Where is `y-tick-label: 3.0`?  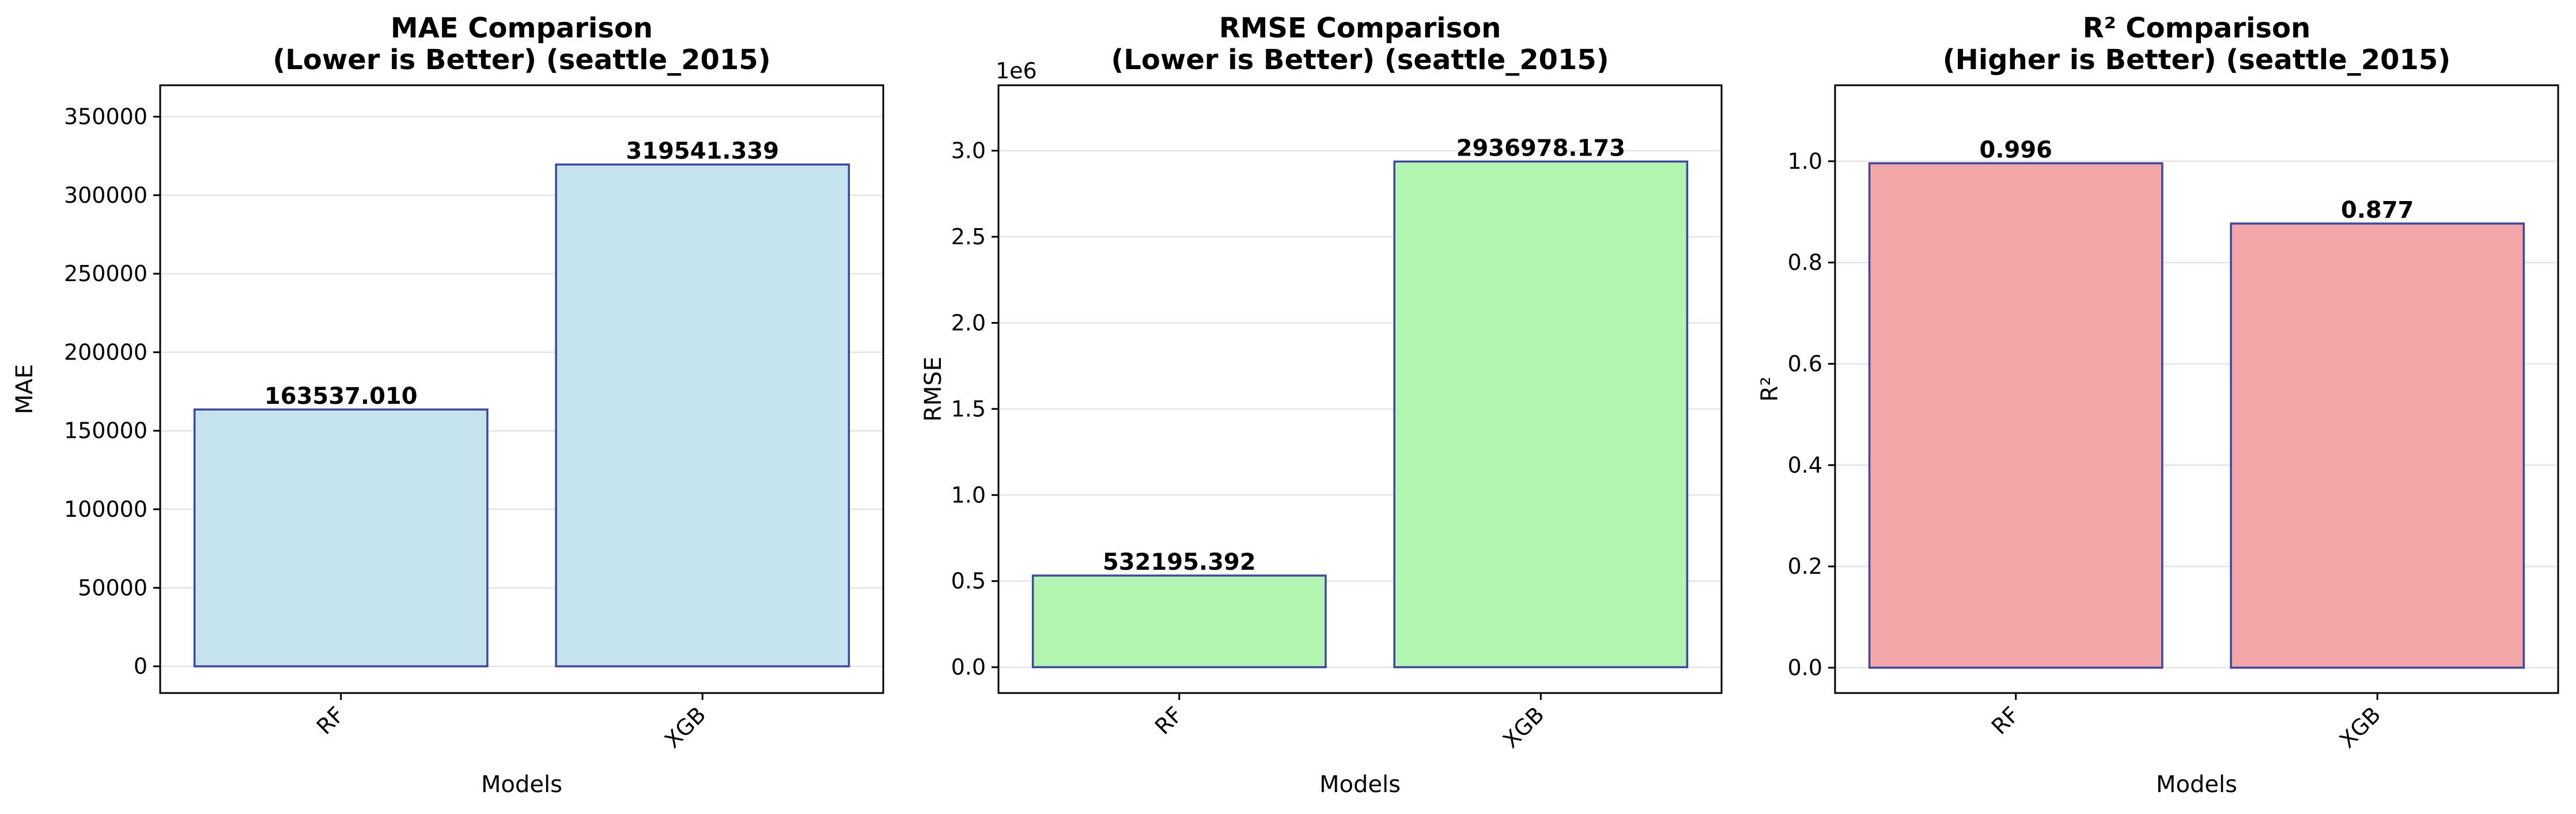 y-tick-label: 3.0 is located at coordinates (968, 151).